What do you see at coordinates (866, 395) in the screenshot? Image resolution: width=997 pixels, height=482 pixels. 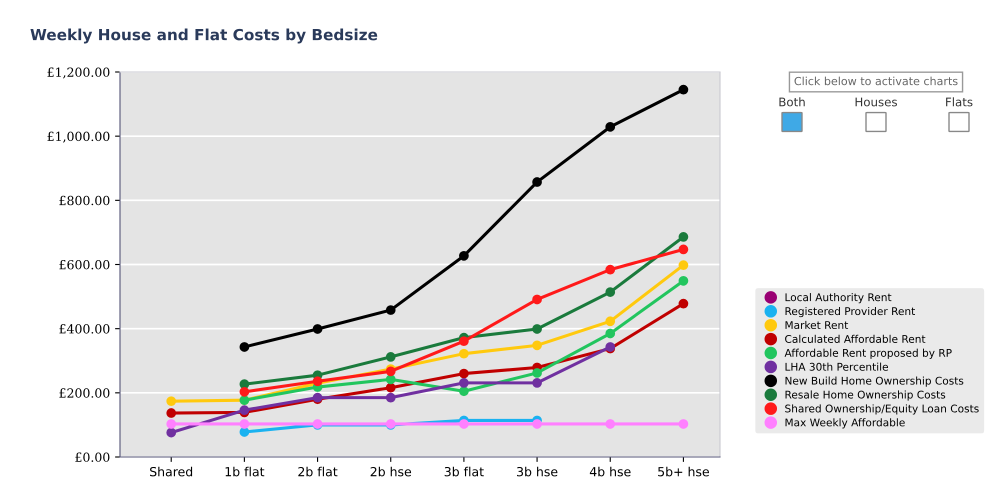 I see `legend-label: Resale Home Ownership Costs` at bounding box center [866, 395].